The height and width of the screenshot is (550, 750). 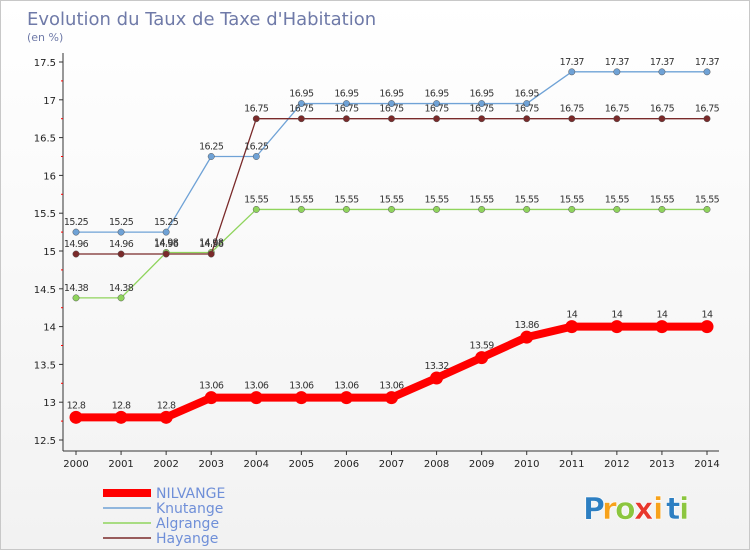 What do you see at coordinates (527, 325) in the screenshot?
I see `data-label: 13.86` at bounding box center [527, 325].